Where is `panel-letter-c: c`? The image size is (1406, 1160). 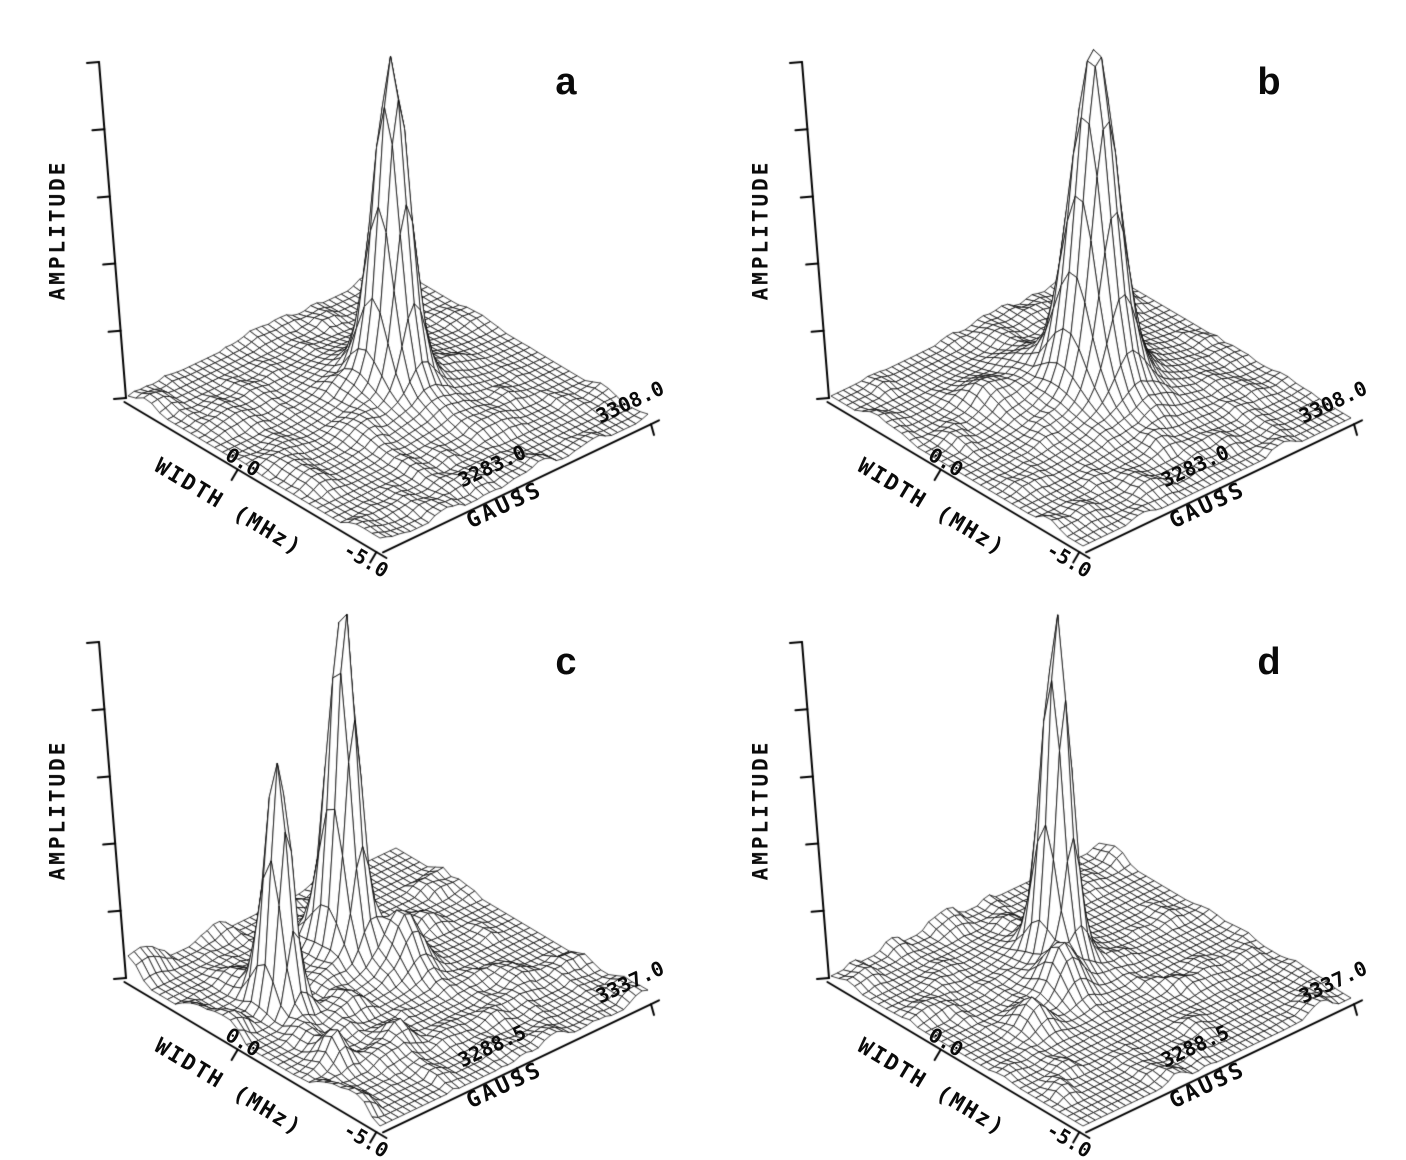
panel-letter-c: c is located at coordinates (566, 662).